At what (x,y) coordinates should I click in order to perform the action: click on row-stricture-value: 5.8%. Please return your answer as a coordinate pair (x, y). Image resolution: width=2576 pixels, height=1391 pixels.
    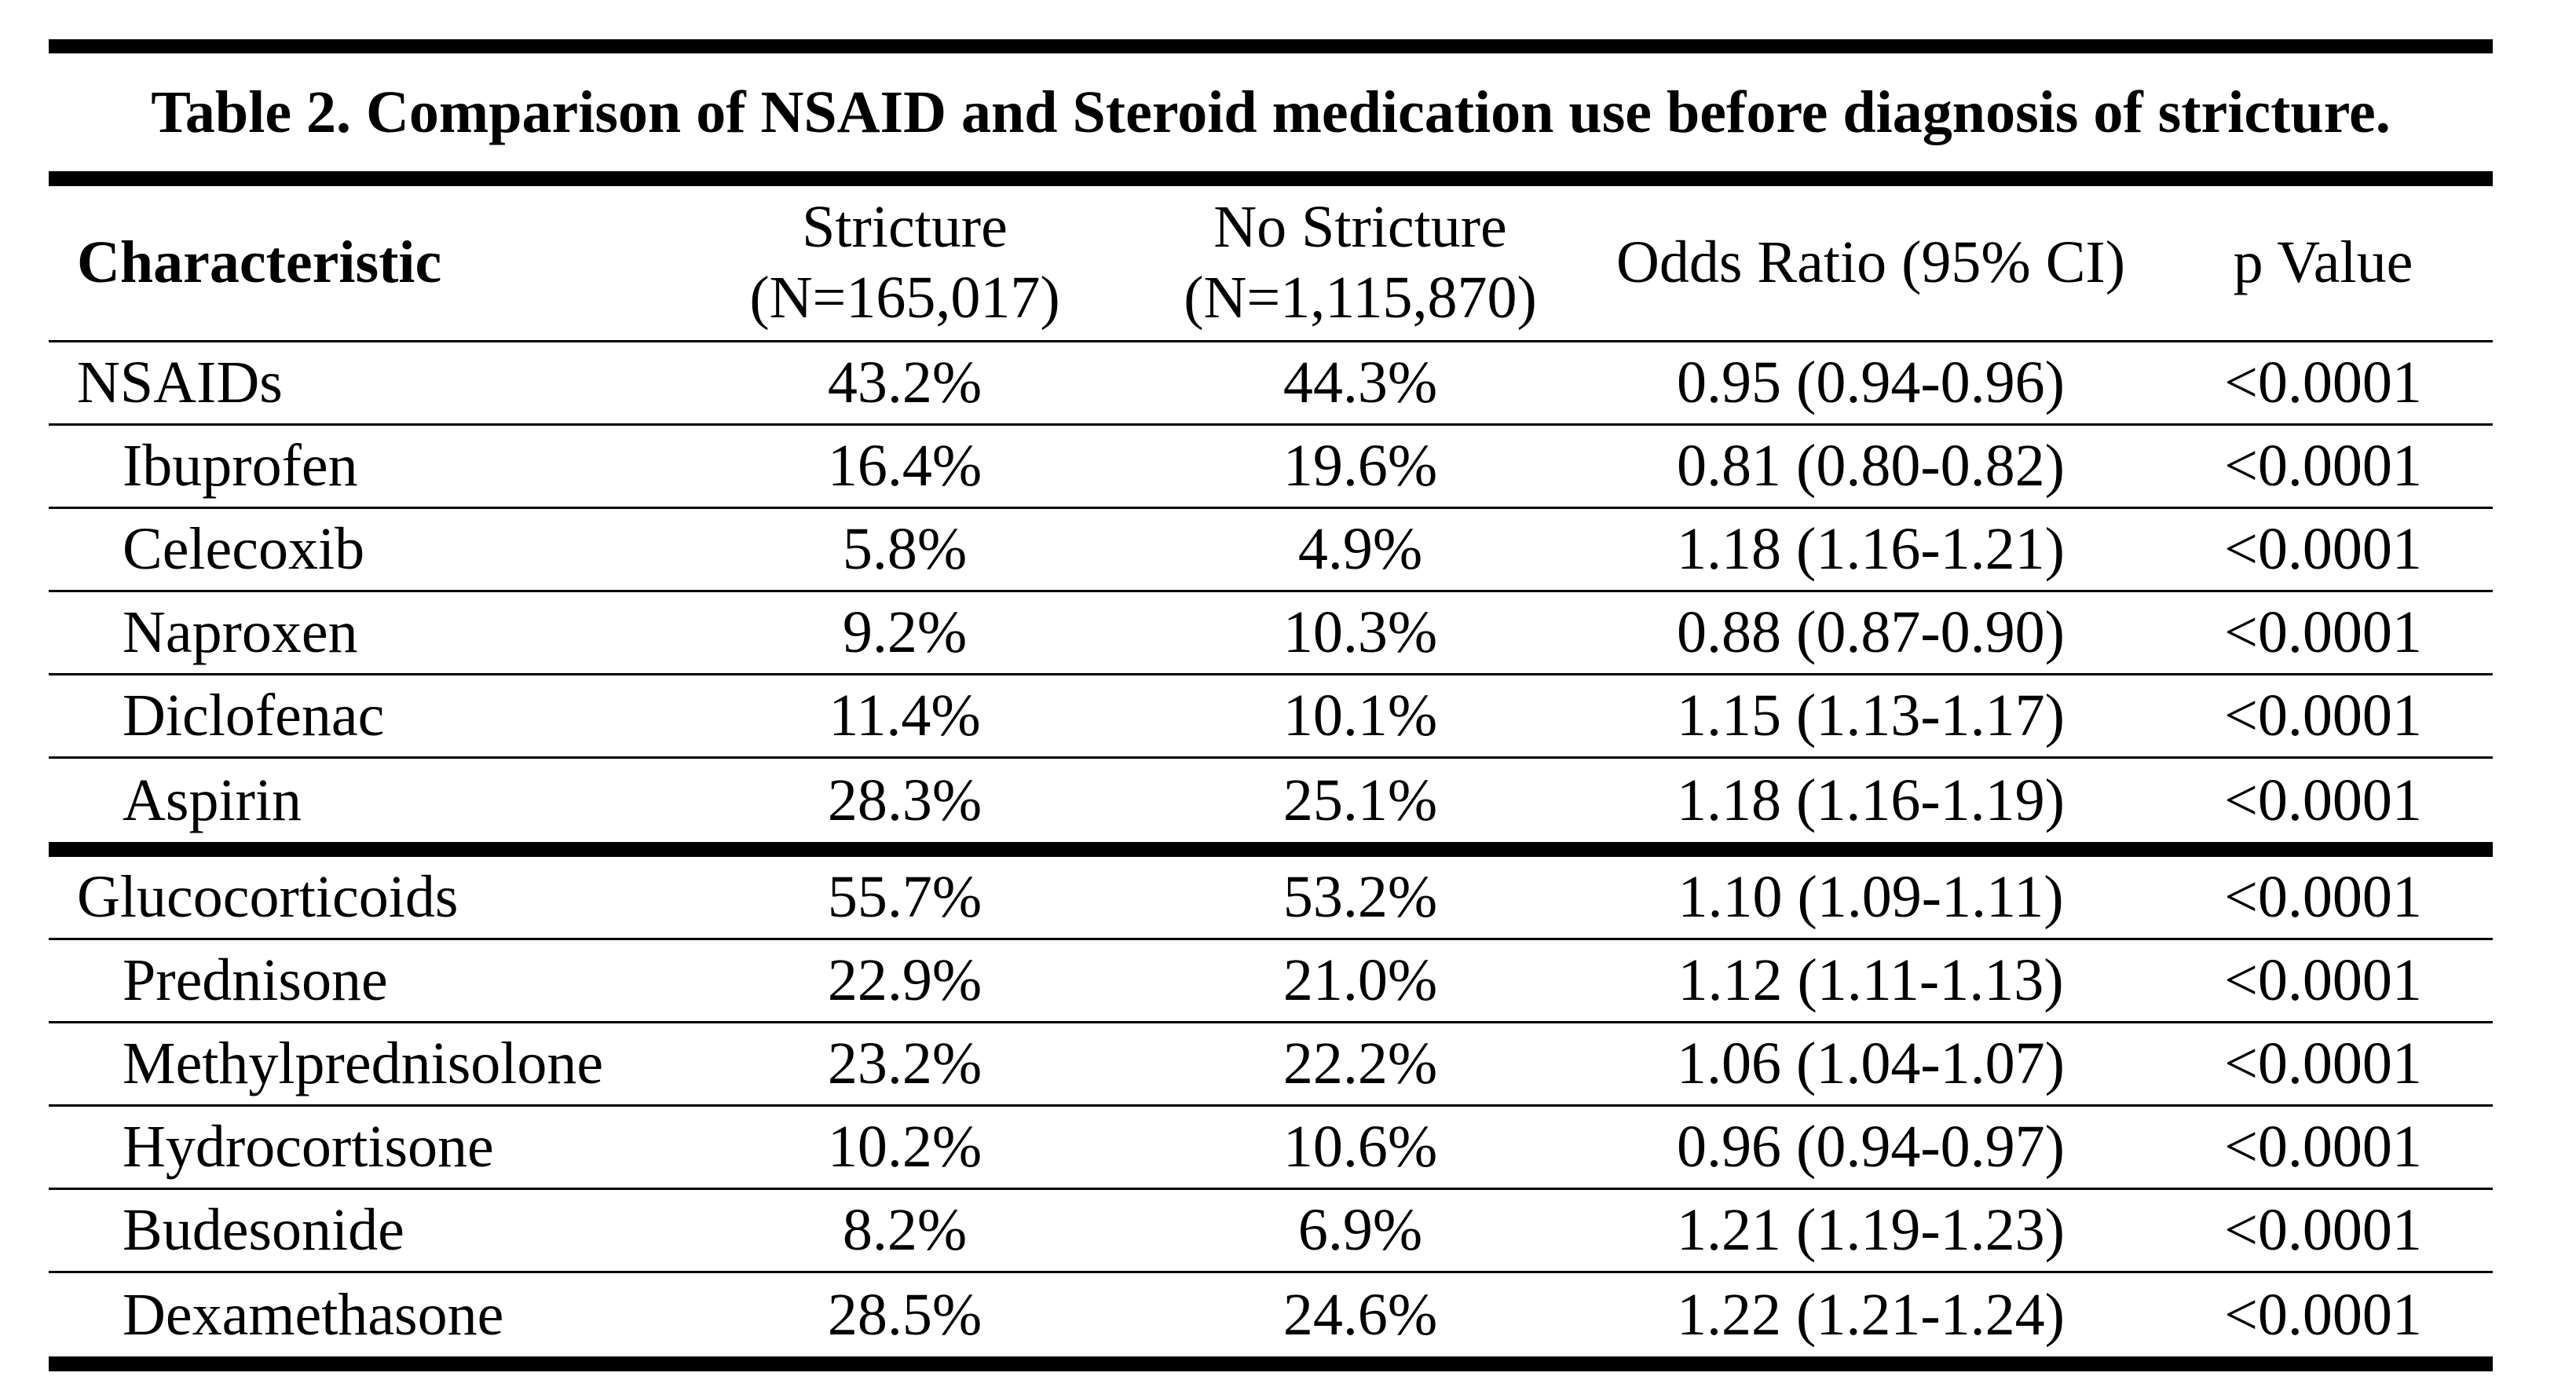
    Looking at the image, I should click on (905, 549).